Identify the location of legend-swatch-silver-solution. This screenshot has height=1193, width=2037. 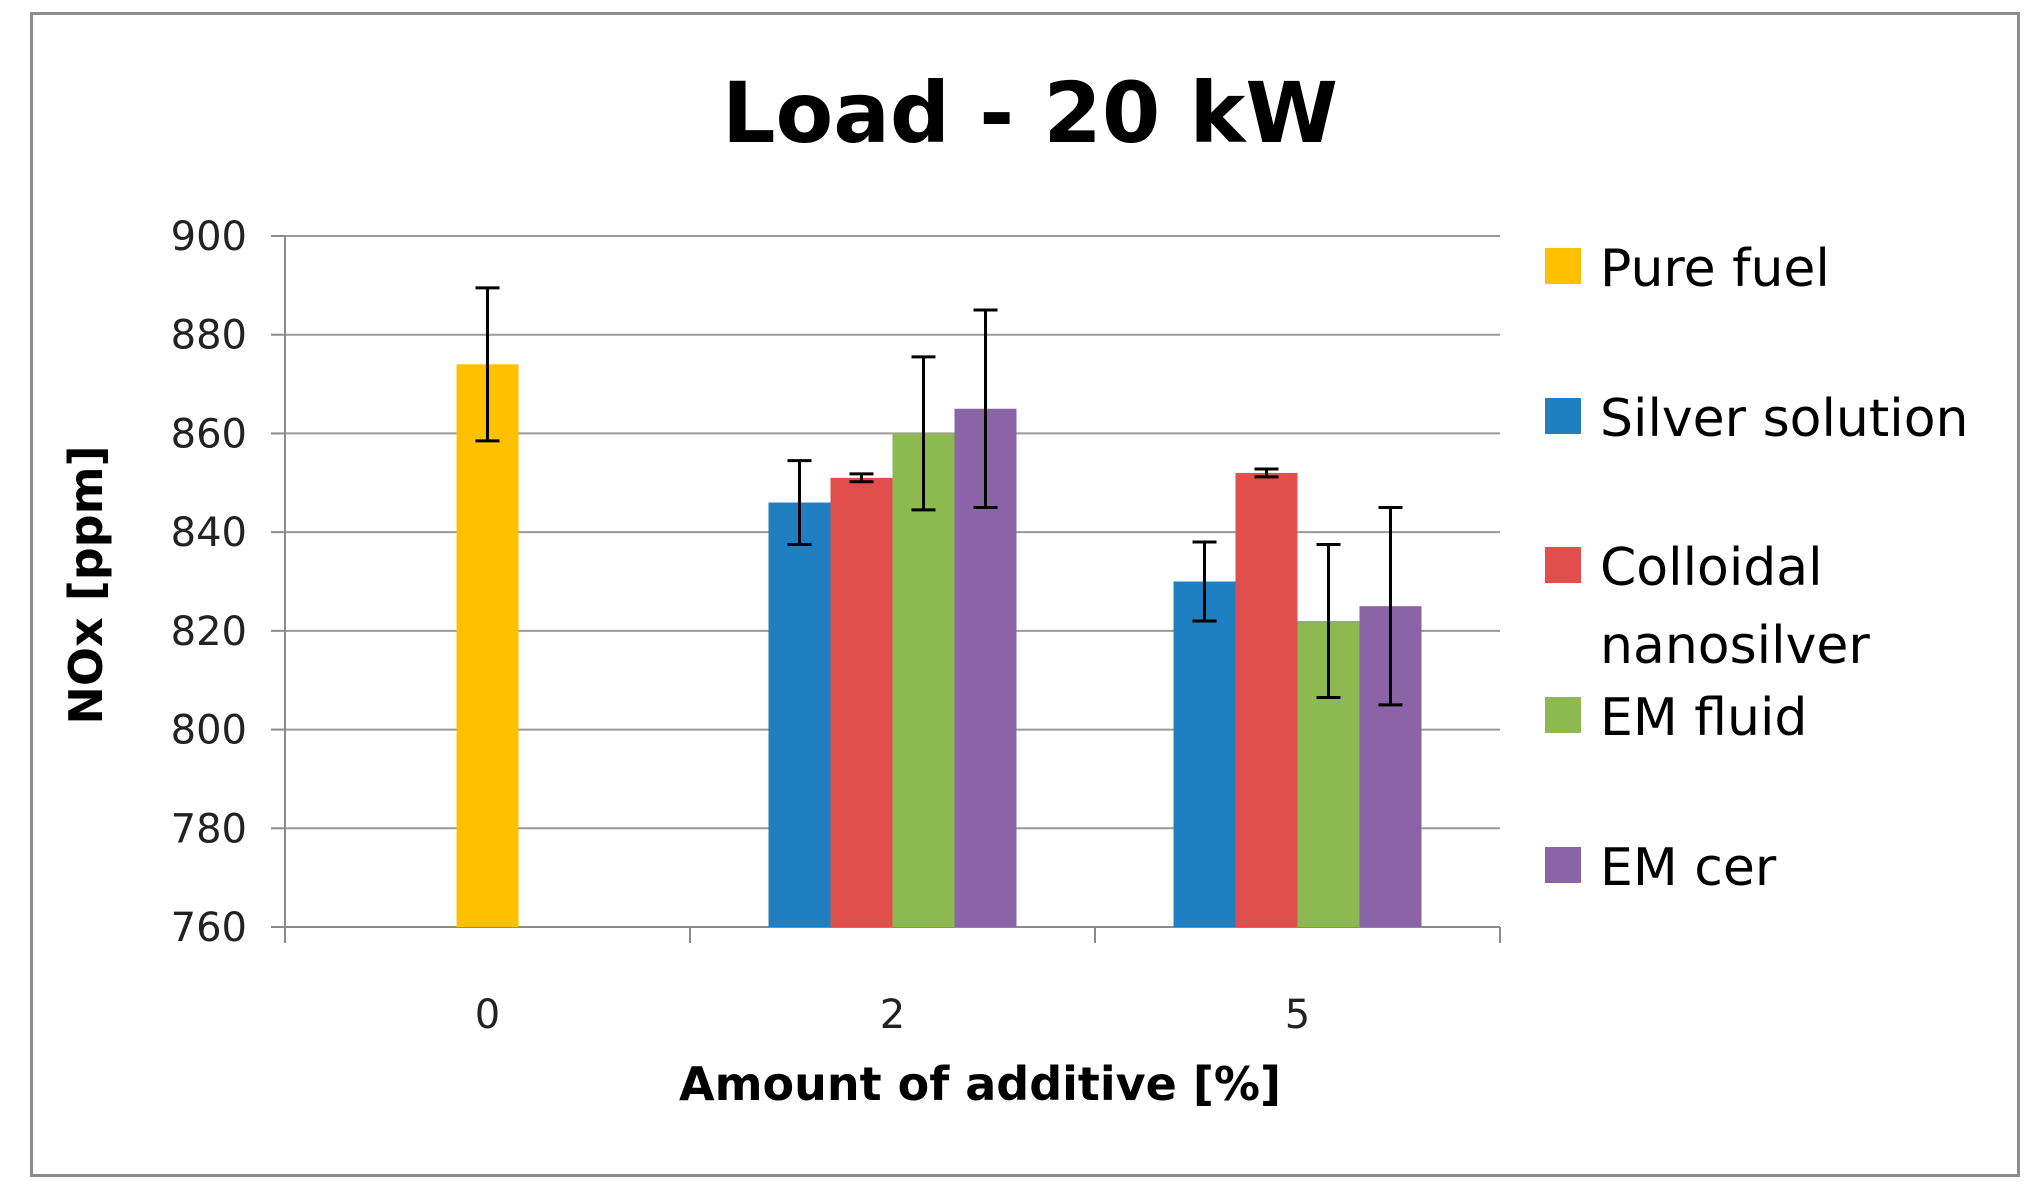
(1563, 416).